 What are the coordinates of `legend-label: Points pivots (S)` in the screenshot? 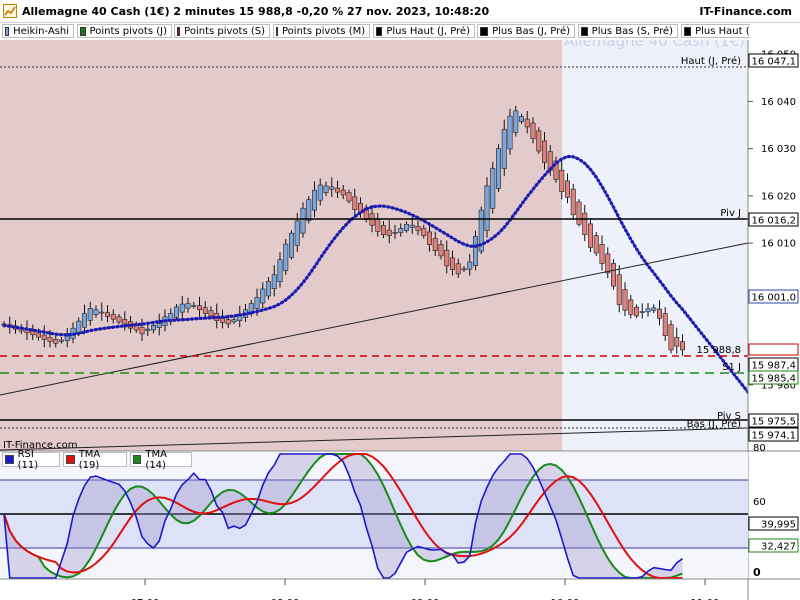 It's located at (224, 31).